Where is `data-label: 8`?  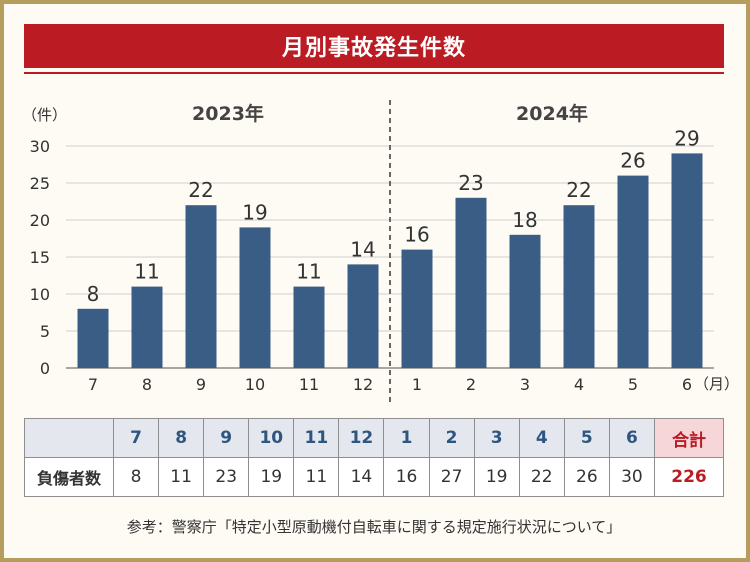
data-label: 8 is located at coordinates (93, 294).